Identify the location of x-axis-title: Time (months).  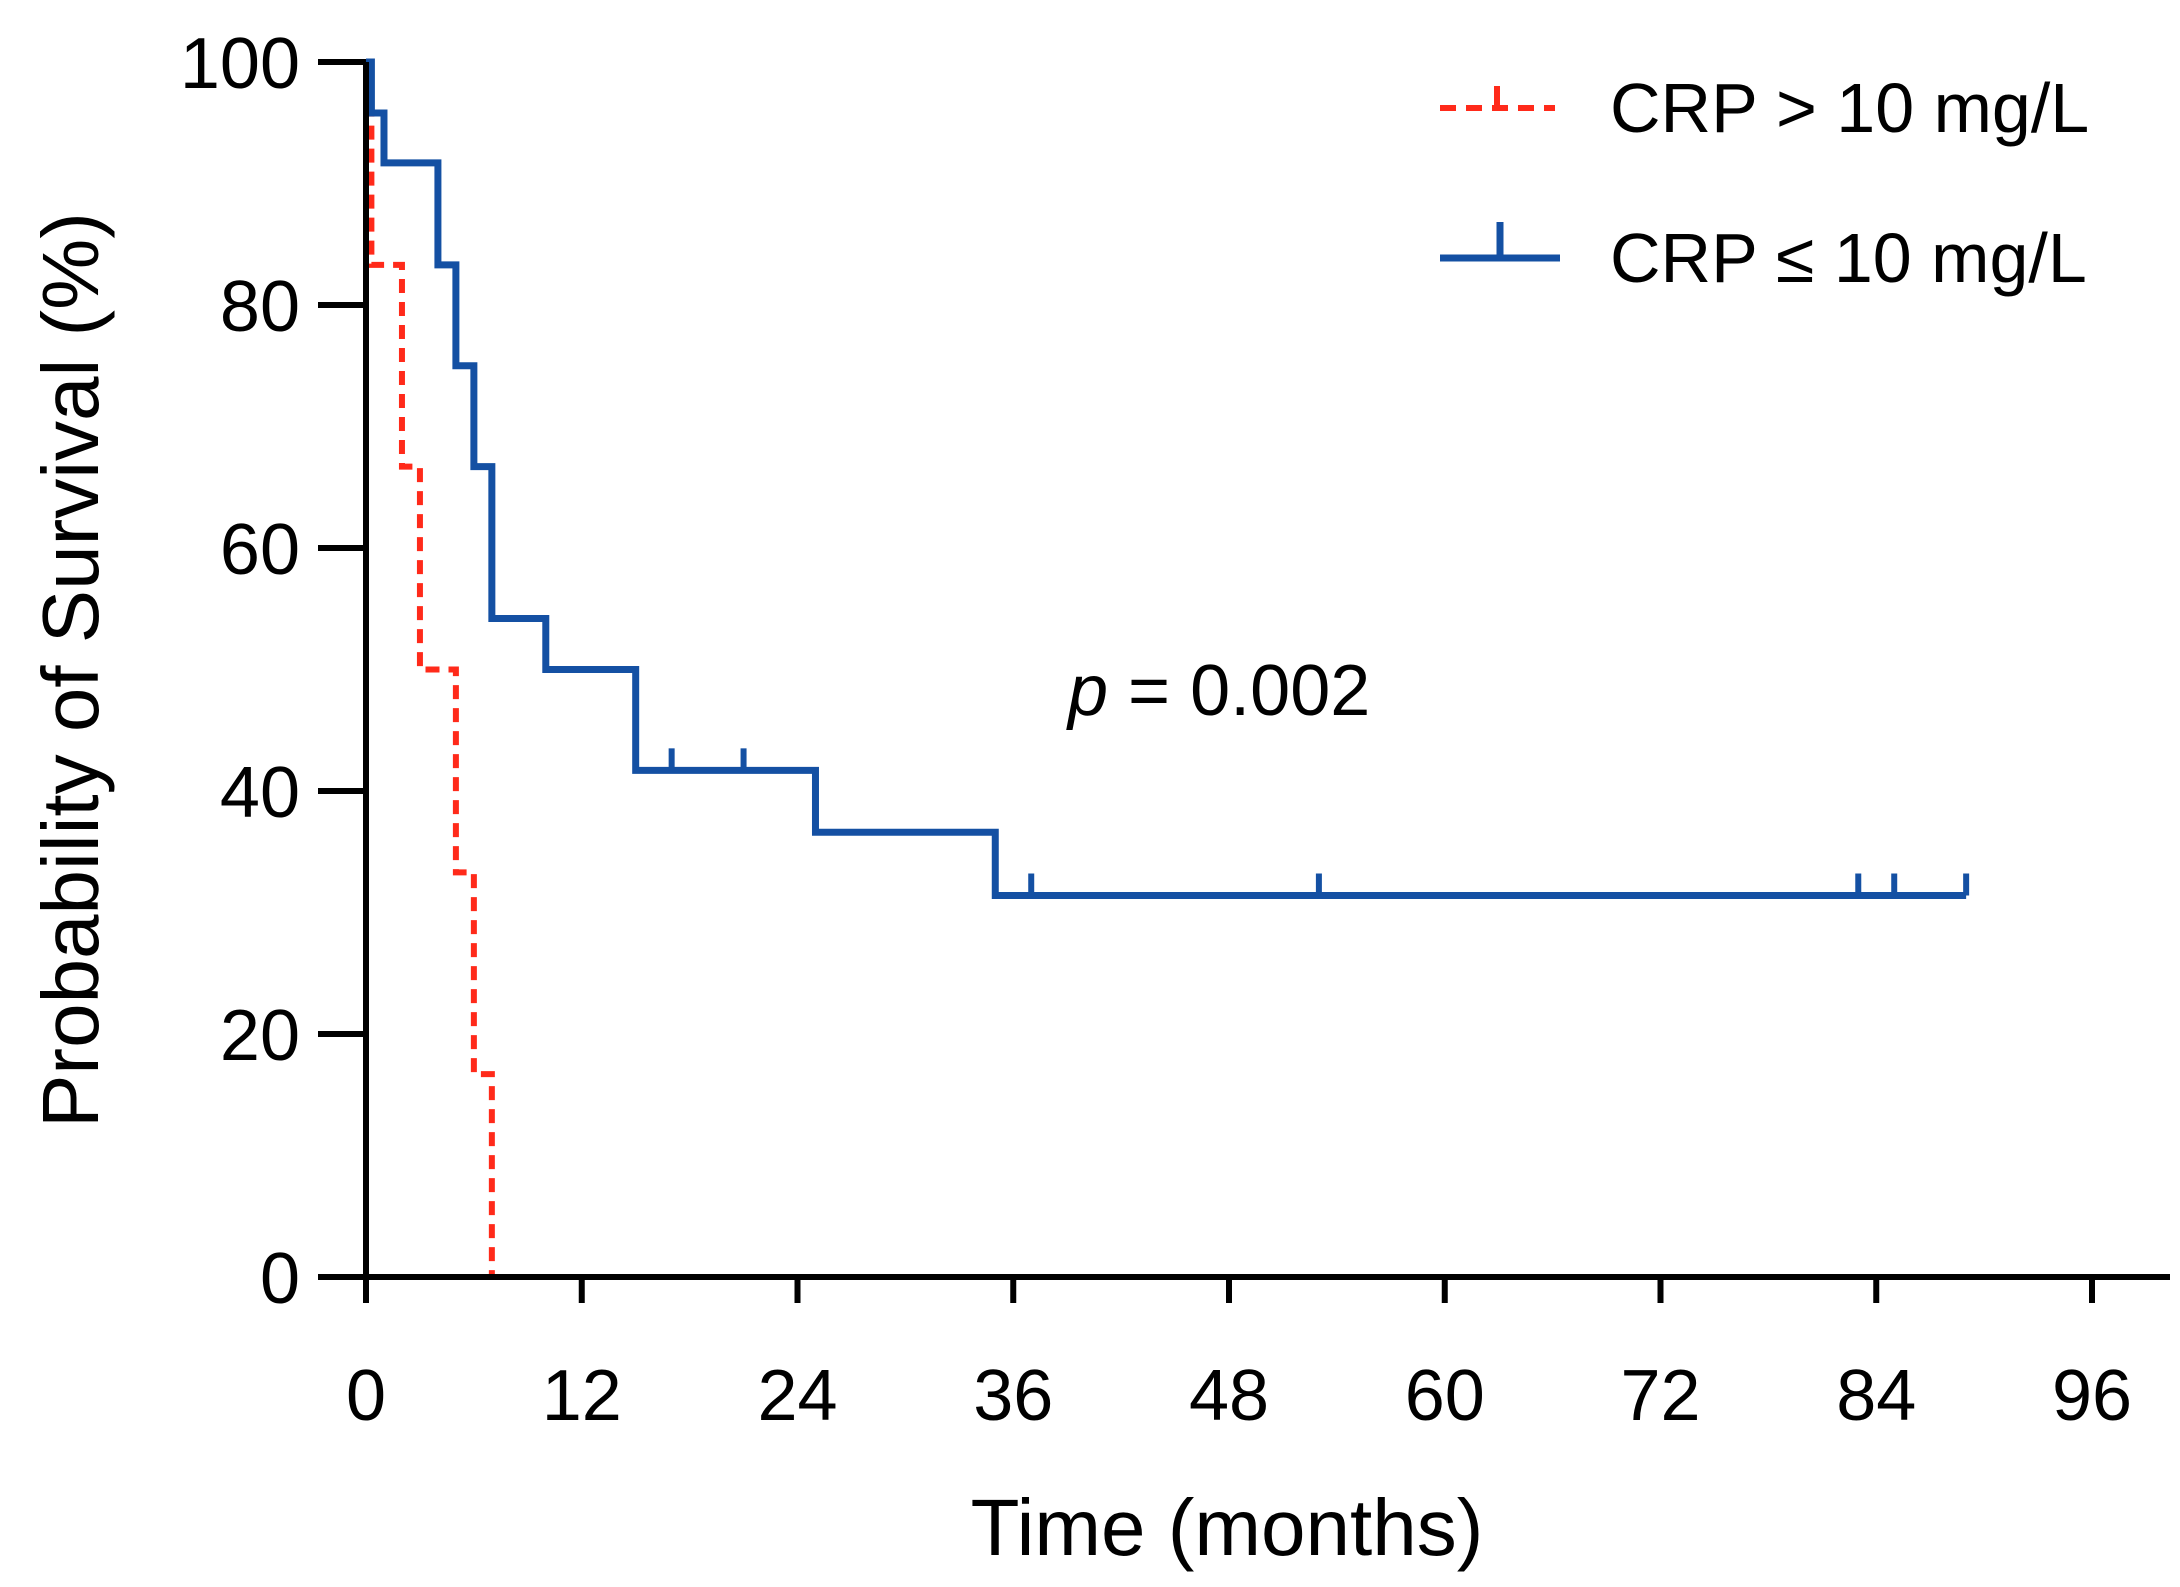
(1227, 1527).